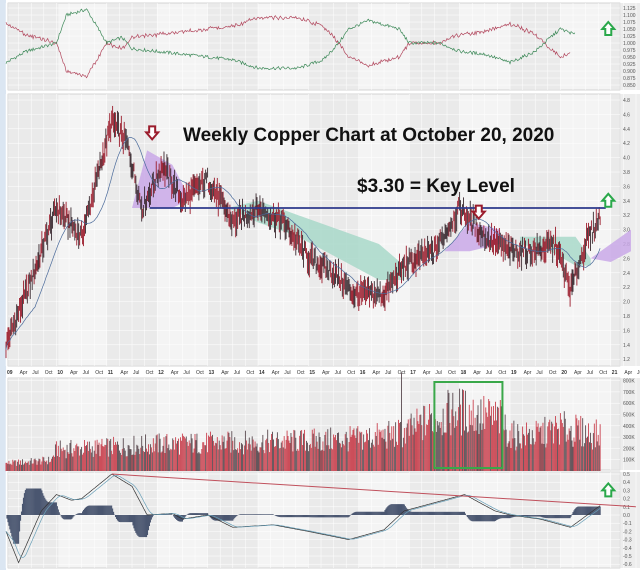 This screenshot has height=570, width=640. Describe the element at coordinates (290, 39) in the screenshot. I see `ratio-line-green` at that location.